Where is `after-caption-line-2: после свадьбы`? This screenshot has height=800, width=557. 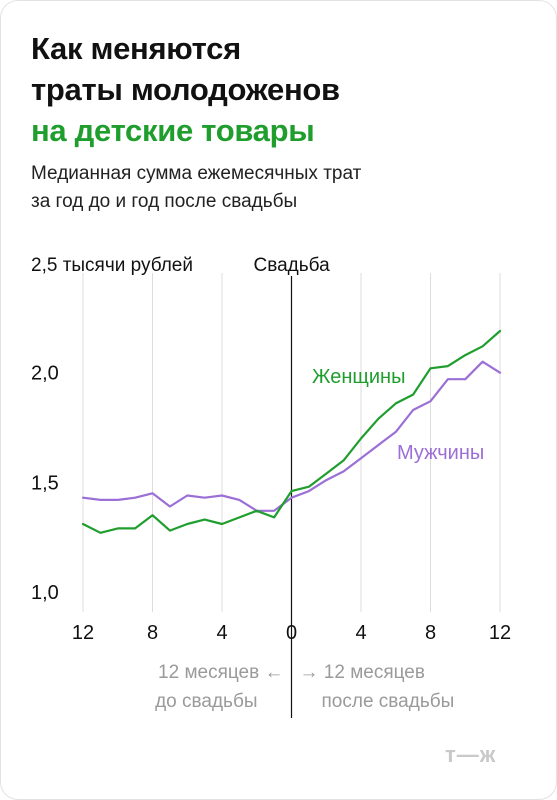 after-caption-line-2: после свадьбы is located at coordinates (388, 701).